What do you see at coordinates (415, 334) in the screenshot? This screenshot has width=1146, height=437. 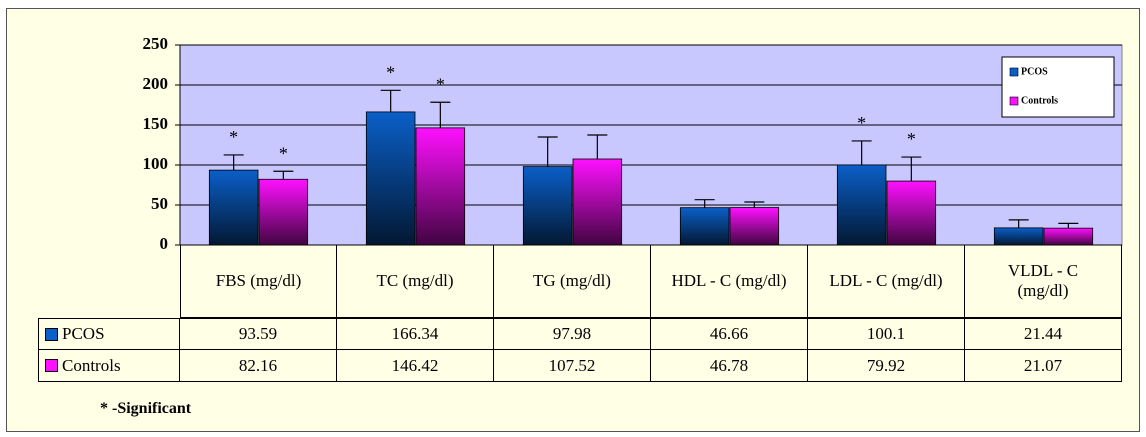 I see `table-value: 166.34` at bounding box center [415, 334].